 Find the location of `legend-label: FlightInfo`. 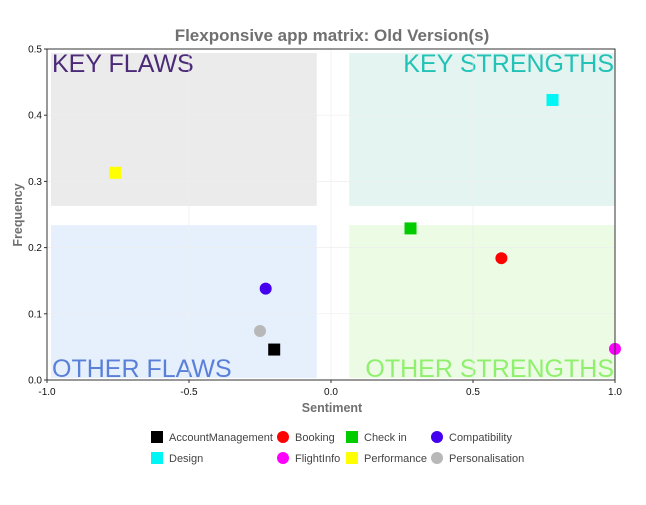

legend-label: FlightInfo is located at coordinates (317, 459).